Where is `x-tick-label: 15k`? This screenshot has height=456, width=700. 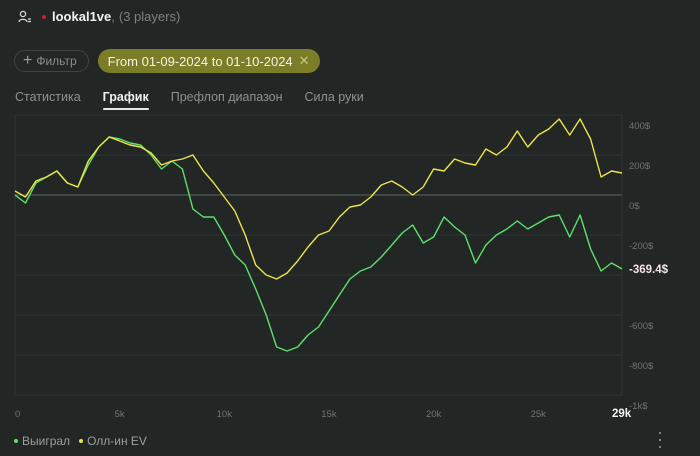
x-tick-label: 15k is located at coordinates (329, 414).